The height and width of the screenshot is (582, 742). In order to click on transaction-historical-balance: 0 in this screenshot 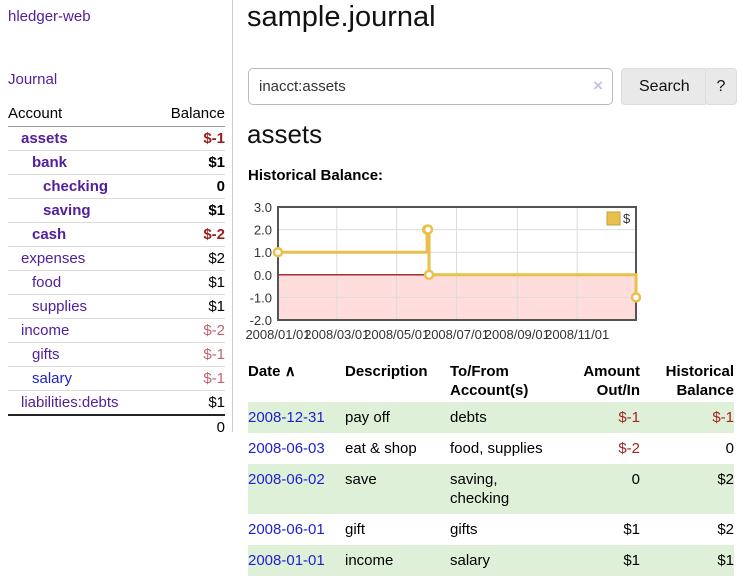, I will do `click(729, 448)`.